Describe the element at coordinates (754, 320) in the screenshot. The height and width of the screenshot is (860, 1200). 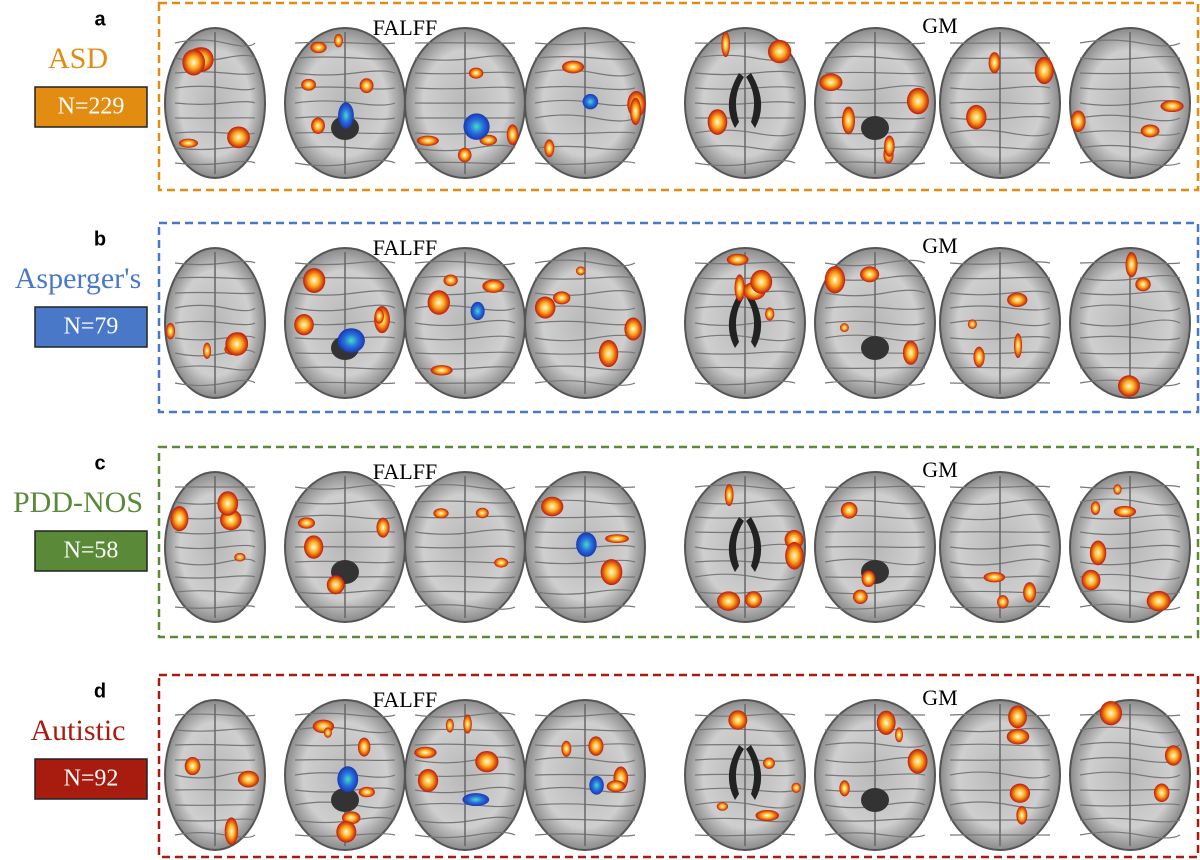
I see `ventricle` at that location.